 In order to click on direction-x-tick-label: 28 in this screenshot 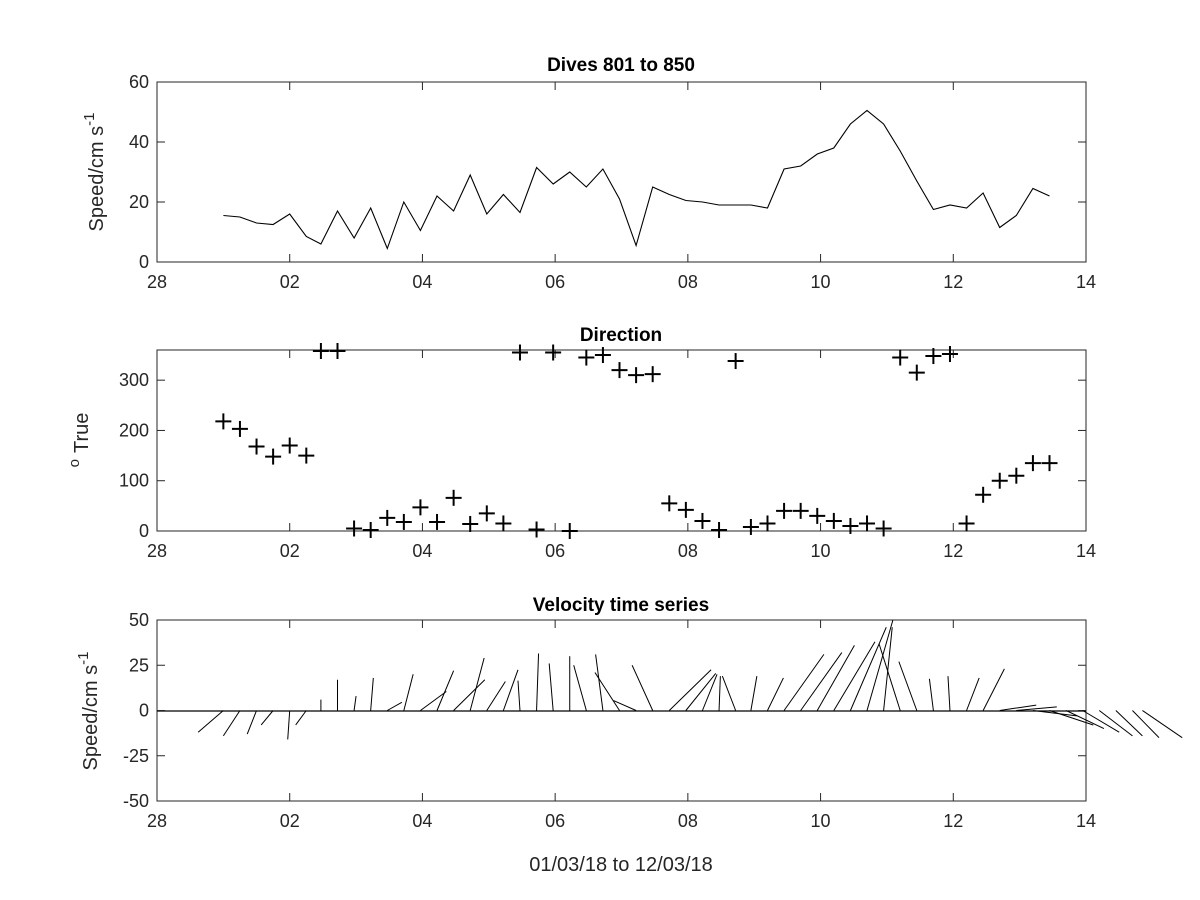, I will do `click(157, 551)`.